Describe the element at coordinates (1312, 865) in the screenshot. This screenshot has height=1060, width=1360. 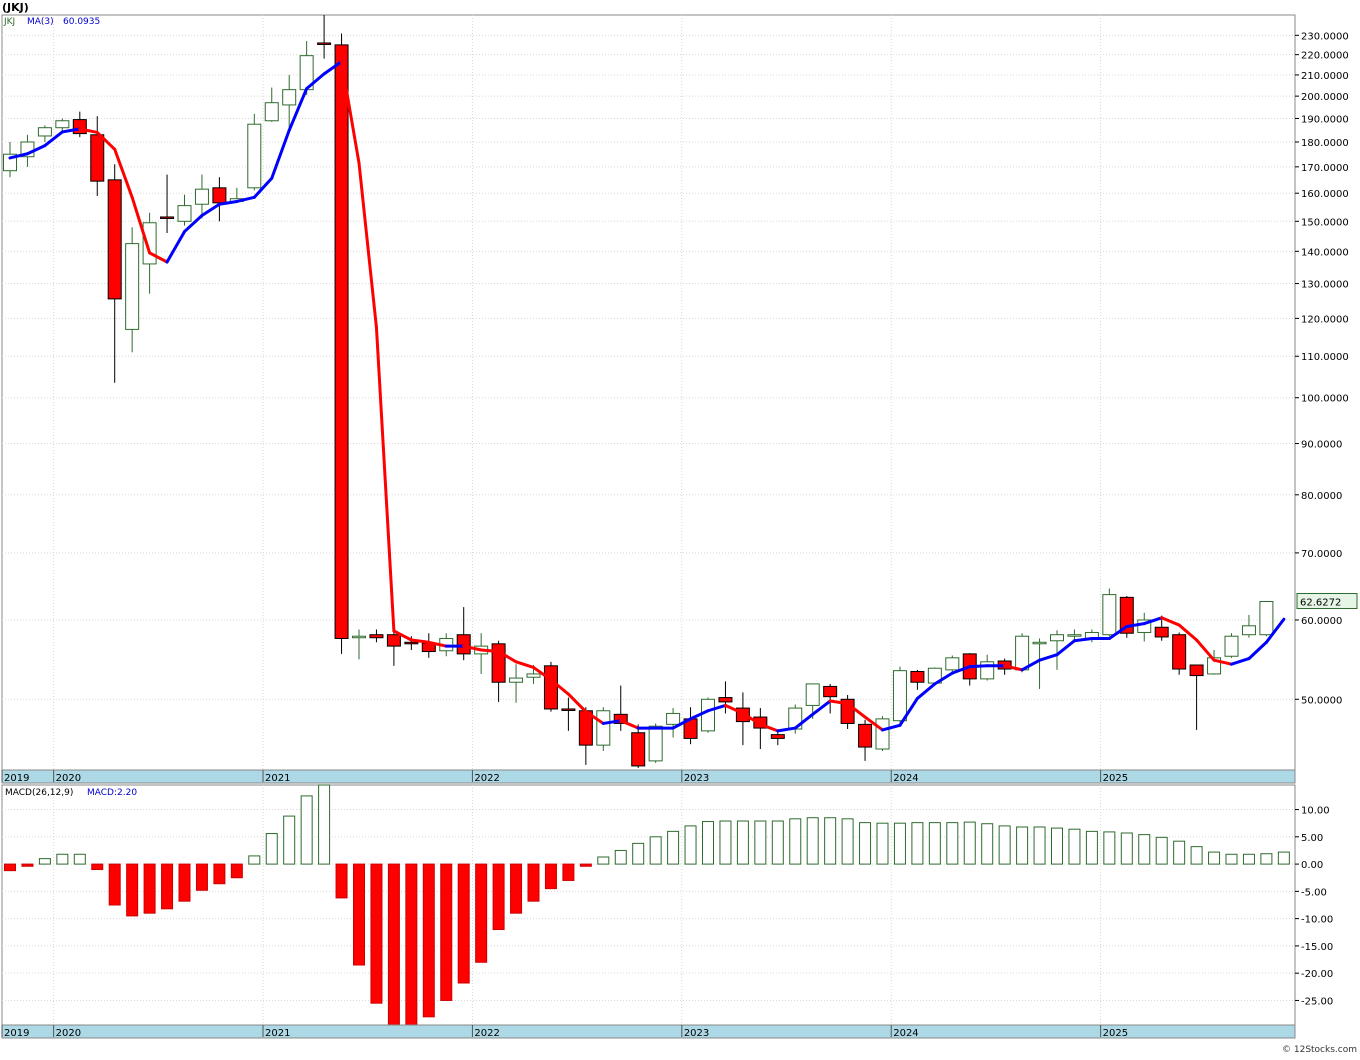
I see `macd-tick-label: 0.00` at that location.